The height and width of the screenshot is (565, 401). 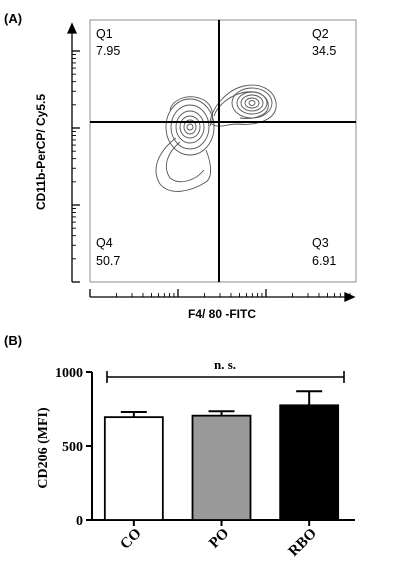 I want to click on quadrant-q3-name: Q3, so click(x=320, y=243).